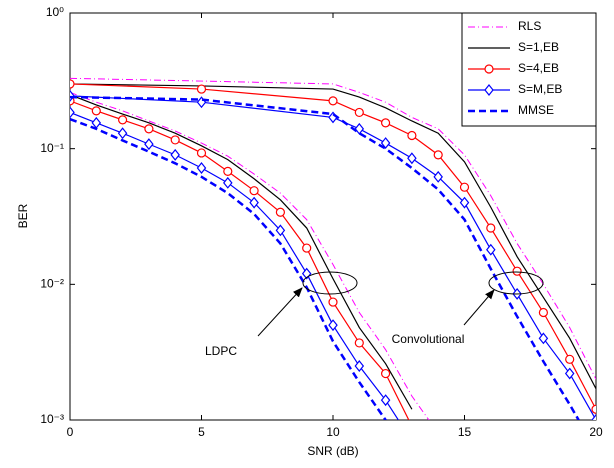 This screenshot has width=614, height=468. What do you see at coordinates (332, 451) in the screenshot?
I see `x-axis-label: SNR (dB)` at bounding box center [332, 451].